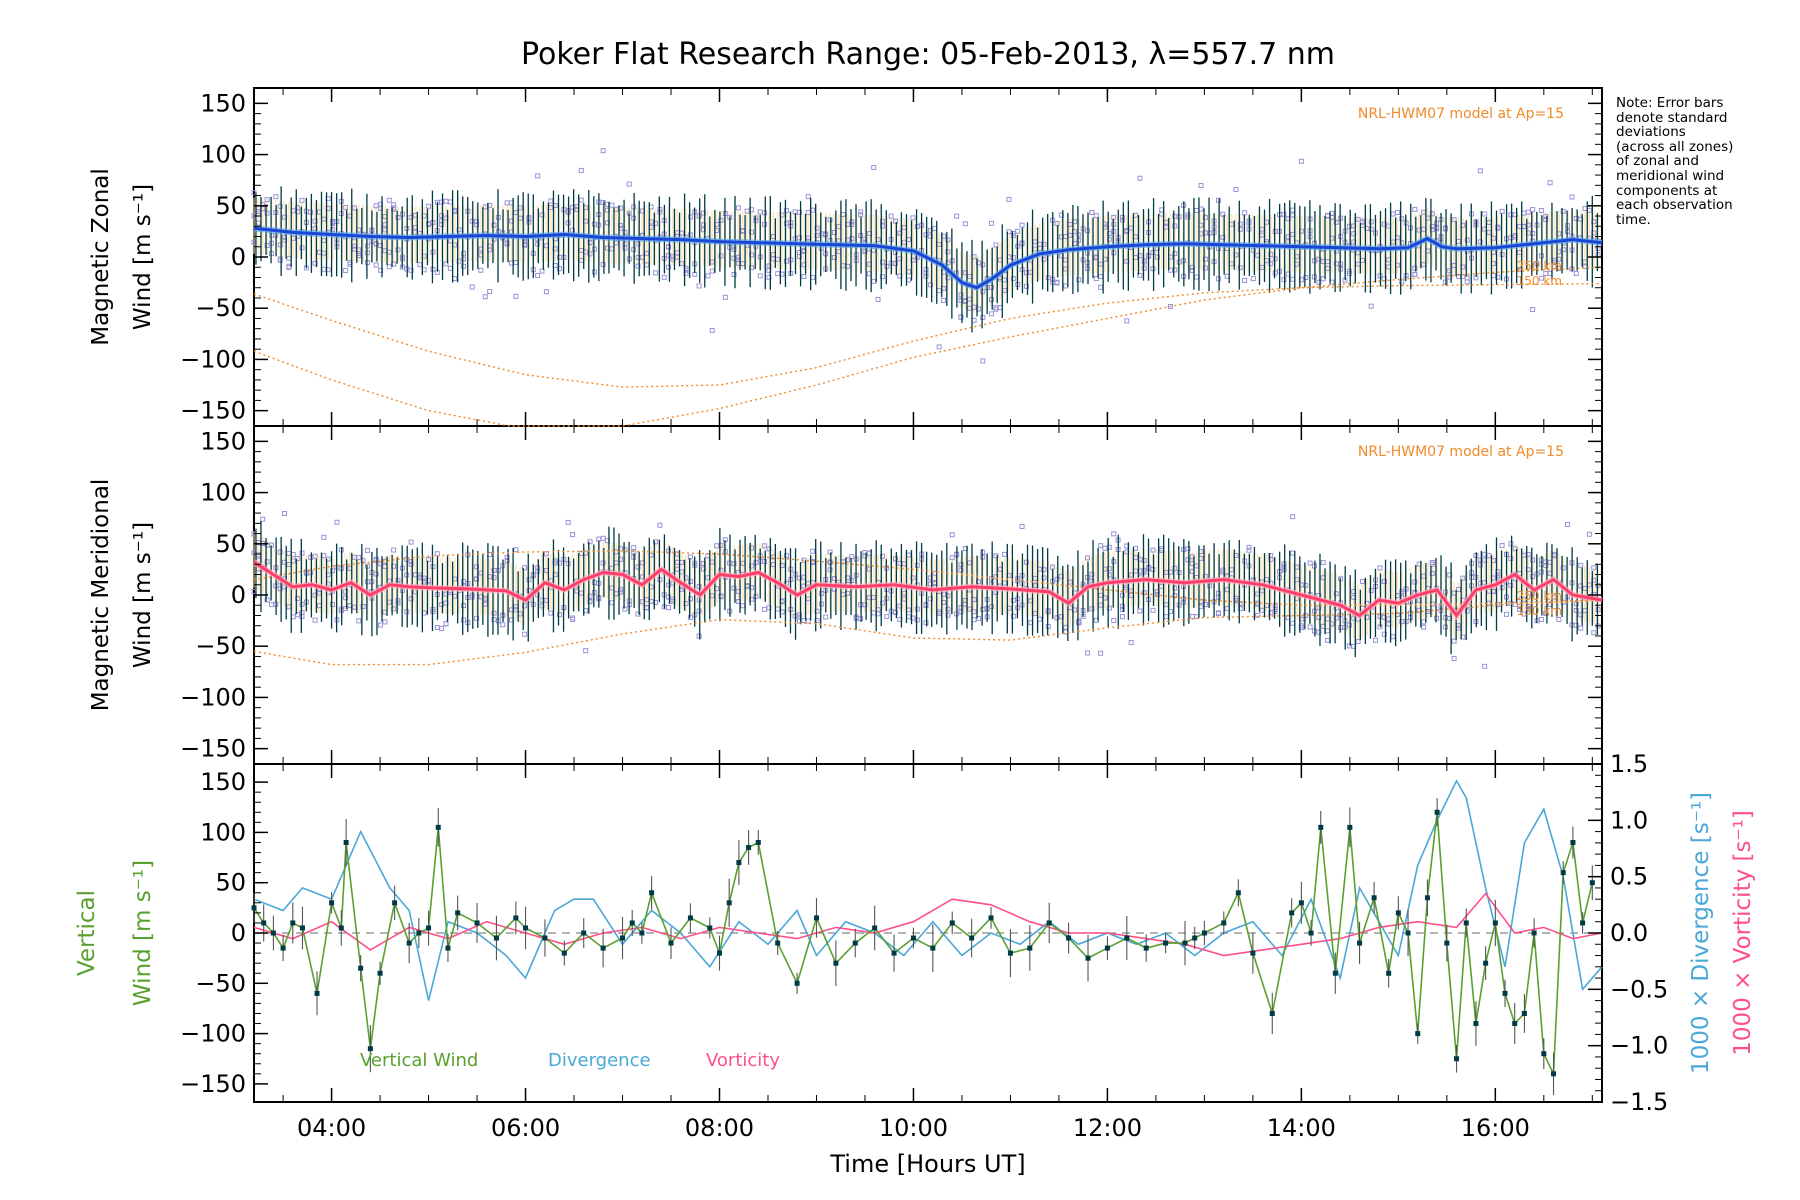 The image size is (1800, 1200). I want to click on right-ytick-label: −1.5, so click(1639, 1102).